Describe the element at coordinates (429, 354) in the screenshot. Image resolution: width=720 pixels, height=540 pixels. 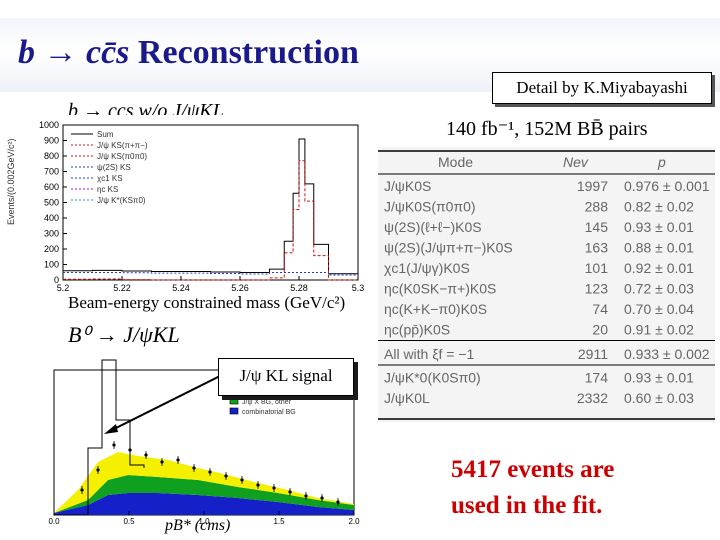
I see `table-cell-mode: All with ξf = −1` at that location.